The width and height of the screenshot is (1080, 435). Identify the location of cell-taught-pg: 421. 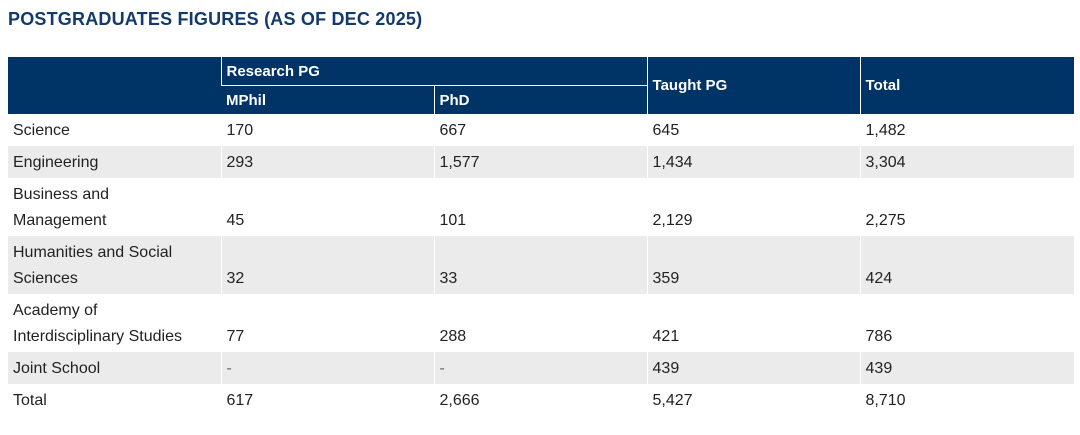
(753, 323).